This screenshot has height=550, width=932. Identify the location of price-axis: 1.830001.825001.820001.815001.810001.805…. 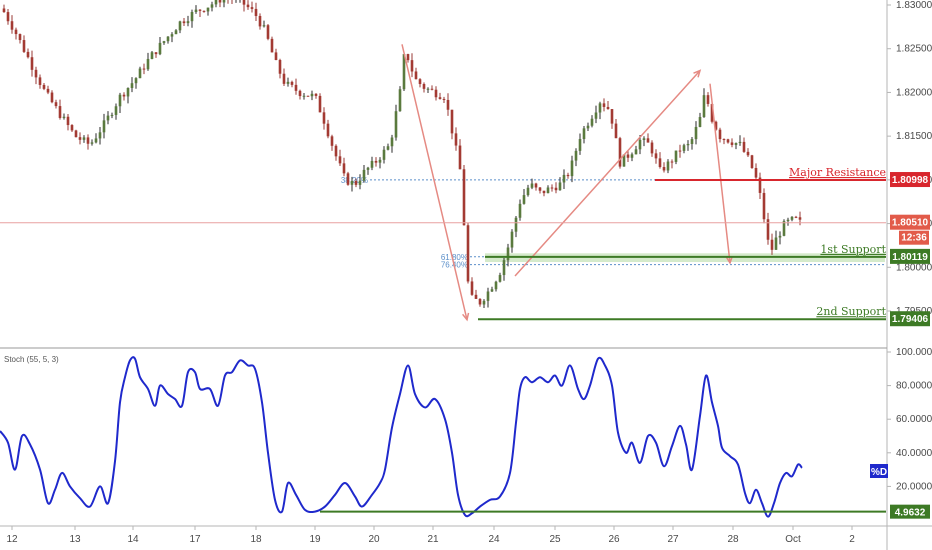
(909, 275).